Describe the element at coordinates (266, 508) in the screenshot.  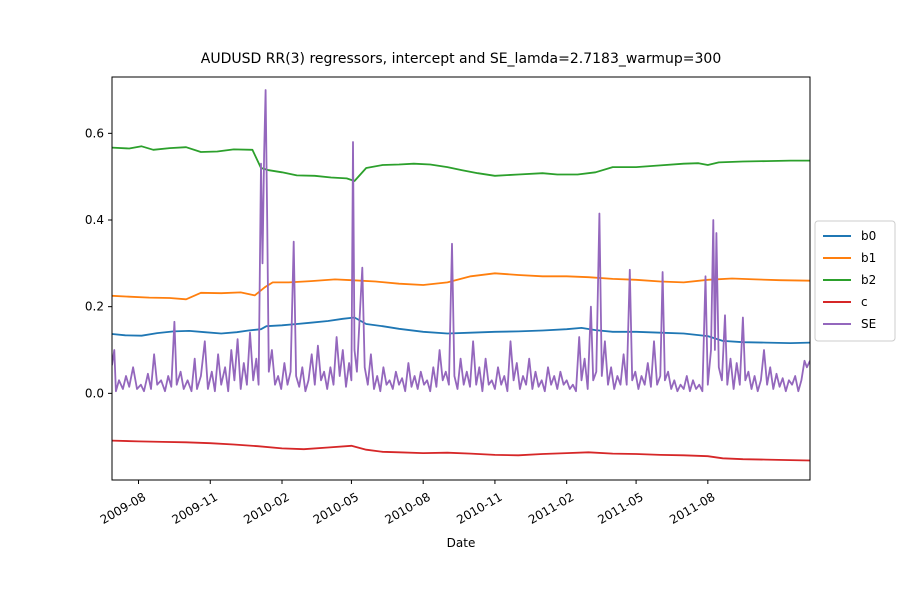
I see `x-tick-label: 2010-02` at that location.